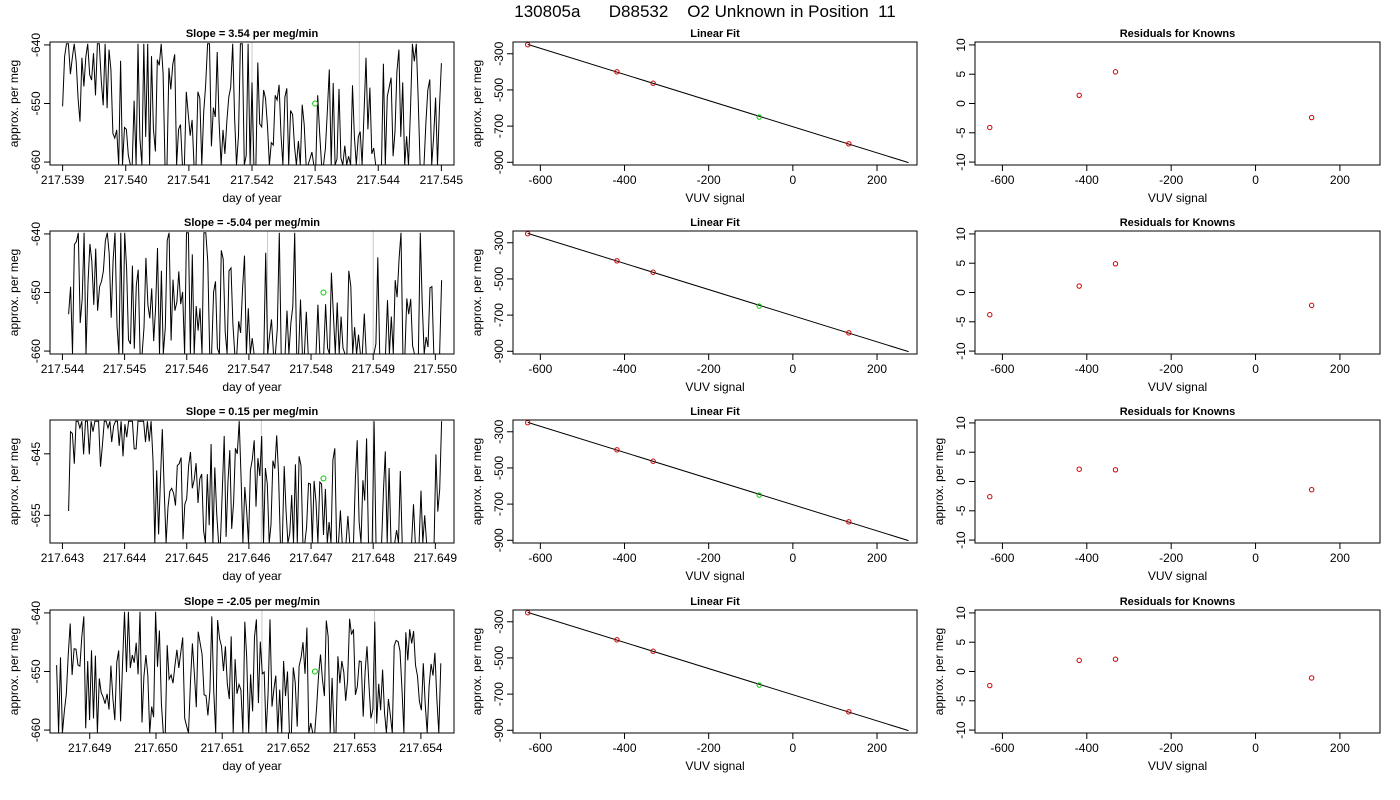 This screenshot has width=1400, height=800. I want to click on x-tick-label: 217.550, so click(436, 369).